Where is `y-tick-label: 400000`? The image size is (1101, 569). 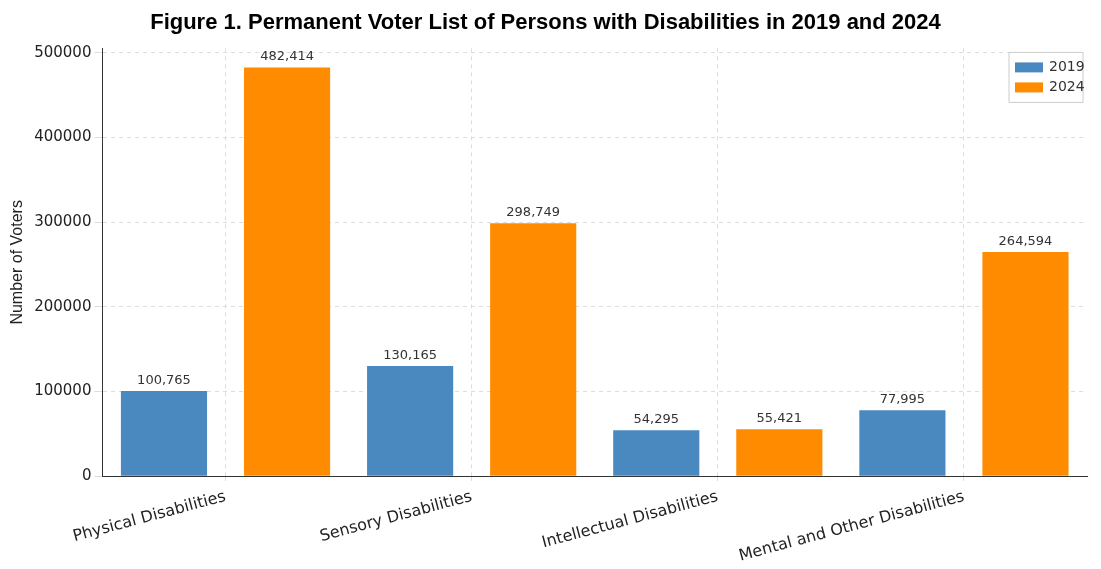 y-tick-label: 400000 is located at coordinates (63, 136).